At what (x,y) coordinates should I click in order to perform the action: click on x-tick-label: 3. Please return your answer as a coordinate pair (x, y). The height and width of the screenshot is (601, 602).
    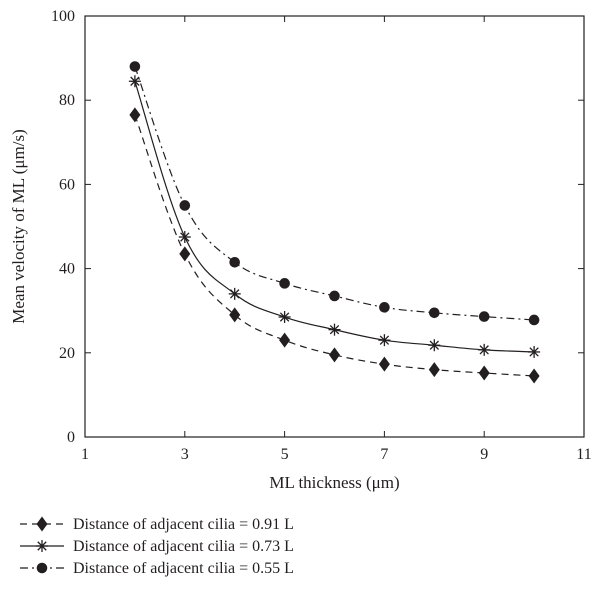
    Looking at the image, I should click on (185, 454).